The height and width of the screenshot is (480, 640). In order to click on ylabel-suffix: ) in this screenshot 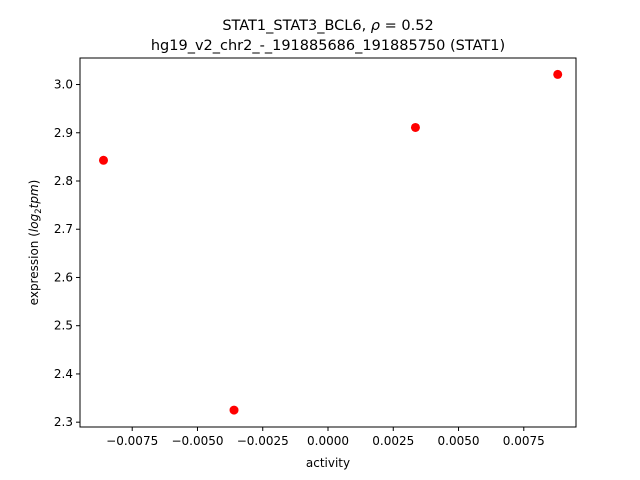, I will do `click(34, 182)`.